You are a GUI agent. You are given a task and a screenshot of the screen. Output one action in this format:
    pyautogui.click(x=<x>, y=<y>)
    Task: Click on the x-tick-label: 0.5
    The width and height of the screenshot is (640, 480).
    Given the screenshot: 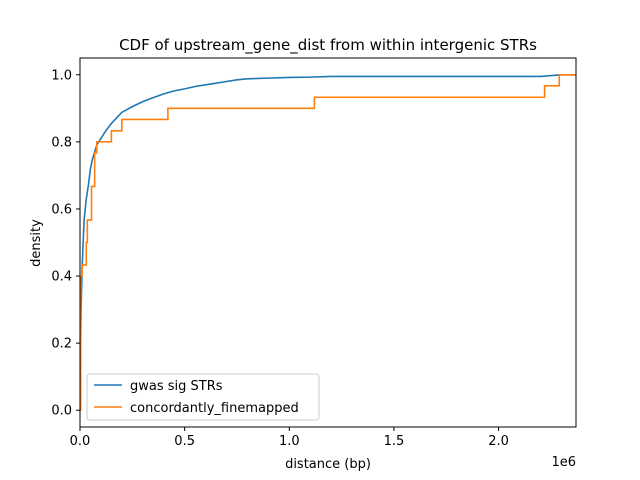 What is the action you would take?
    pyautogui.click(x=184, y=441)
    